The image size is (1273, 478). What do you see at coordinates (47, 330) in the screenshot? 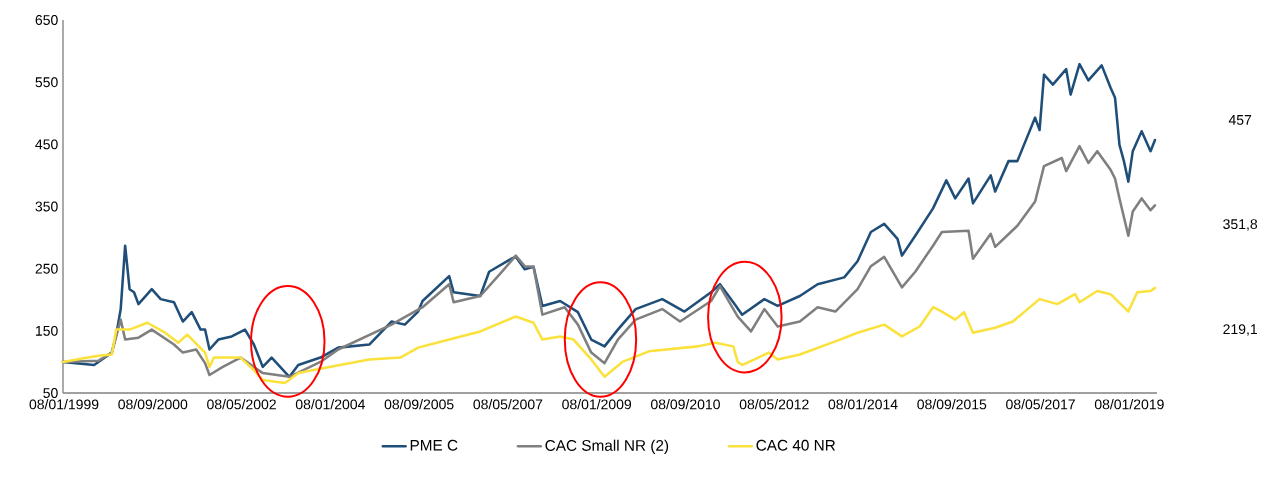
I see `y-tick-label: 150` at bounding box center [47, 330].